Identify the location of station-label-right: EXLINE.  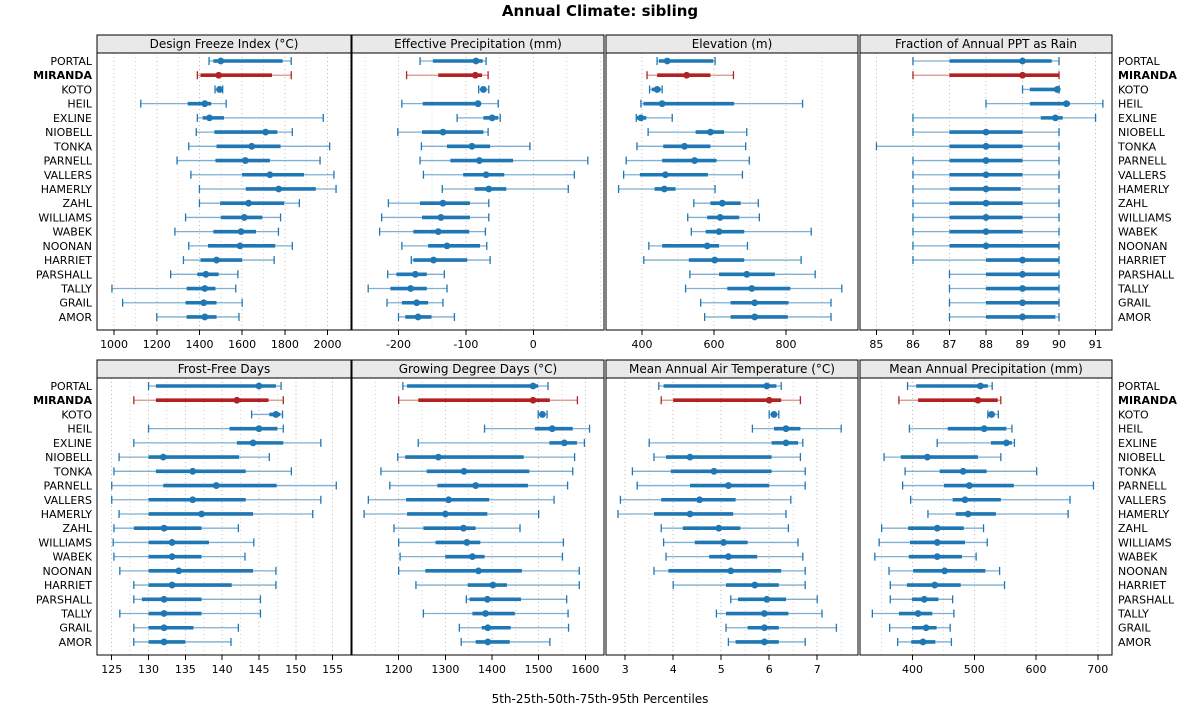
(1137, 118).